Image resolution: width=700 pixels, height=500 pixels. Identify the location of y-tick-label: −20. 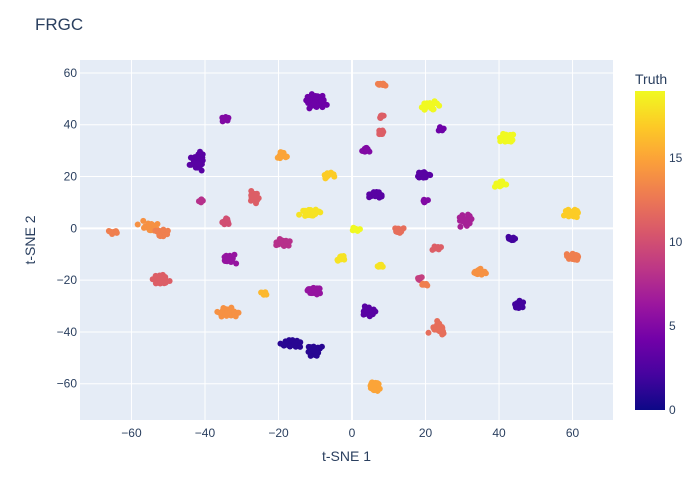
(67, 280).